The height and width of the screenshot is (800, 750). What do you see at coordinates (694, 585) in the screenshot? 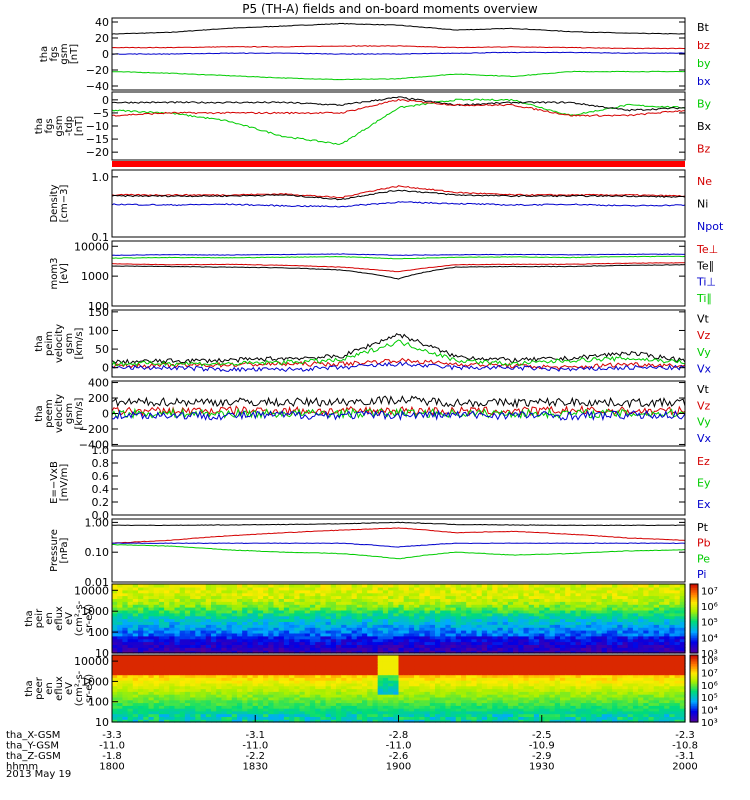
I see `colorbar-cell` at bounding box center [694, 585].